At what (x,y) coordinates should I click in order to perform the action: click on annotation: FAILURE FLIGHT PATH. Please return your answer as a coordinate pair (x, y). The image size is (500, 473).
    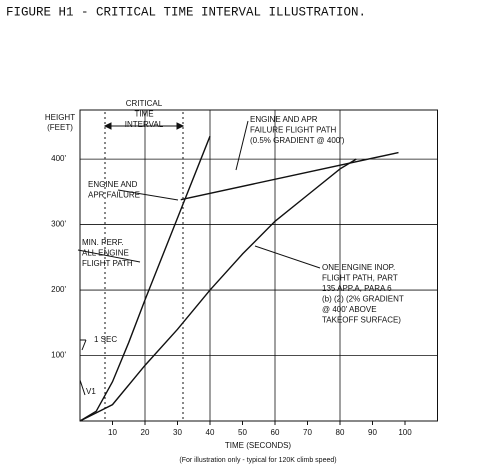
    Looking at the image, I should click on (293, 130).